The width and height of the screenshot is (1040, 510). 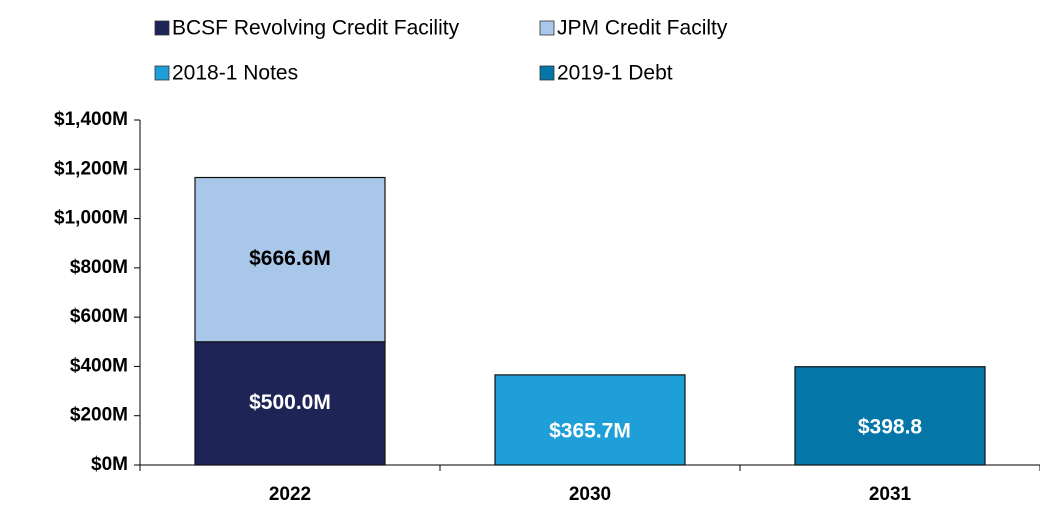 What do you see at coordinates (99, 316) in the screenshot?
I see `y-tick-label: $600M` at bounding box center [99, 316].